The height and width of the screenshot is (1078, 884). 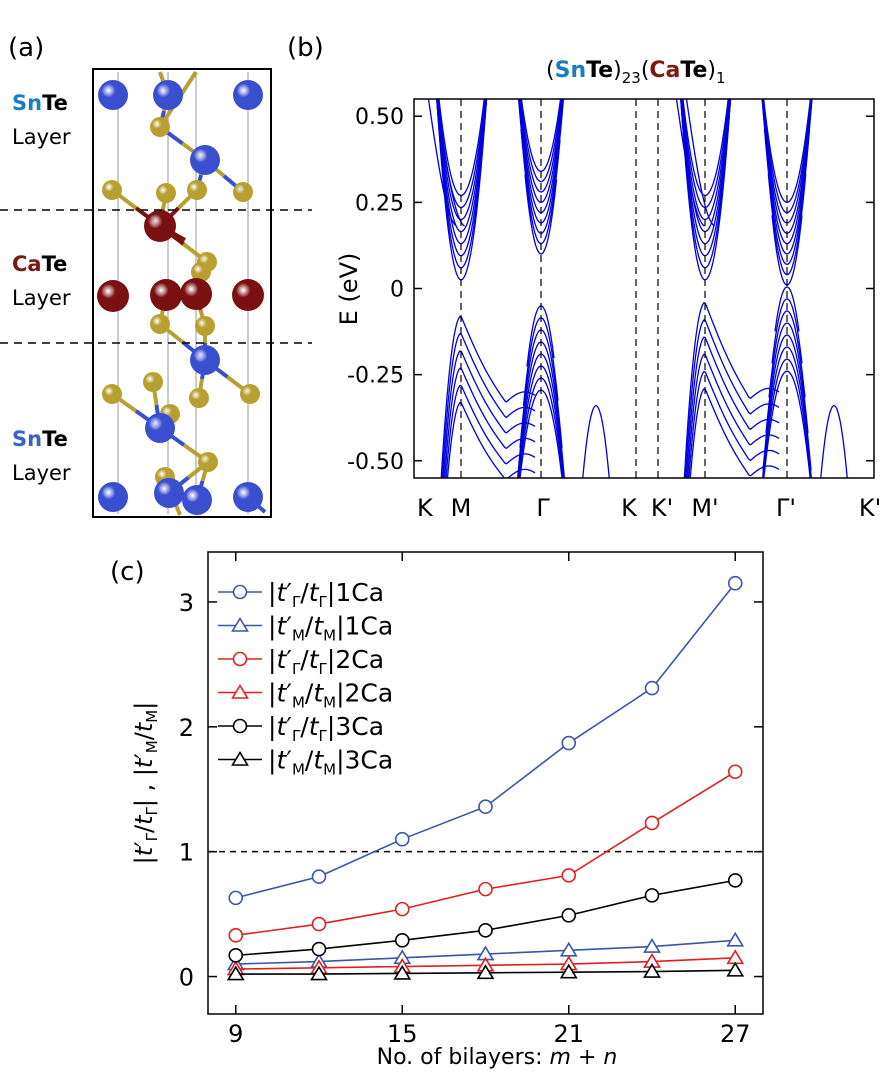 I want to click on ratio-y-axis-label: |t′Γ/tΓ| , |t′M/tM|, so click(x=145, y=783).